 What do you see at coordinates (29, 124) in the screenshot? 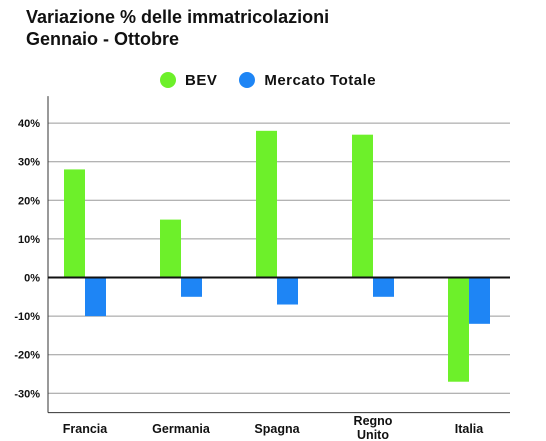
I see `y-tick-label: 40%` at bounding box center [29, 124].